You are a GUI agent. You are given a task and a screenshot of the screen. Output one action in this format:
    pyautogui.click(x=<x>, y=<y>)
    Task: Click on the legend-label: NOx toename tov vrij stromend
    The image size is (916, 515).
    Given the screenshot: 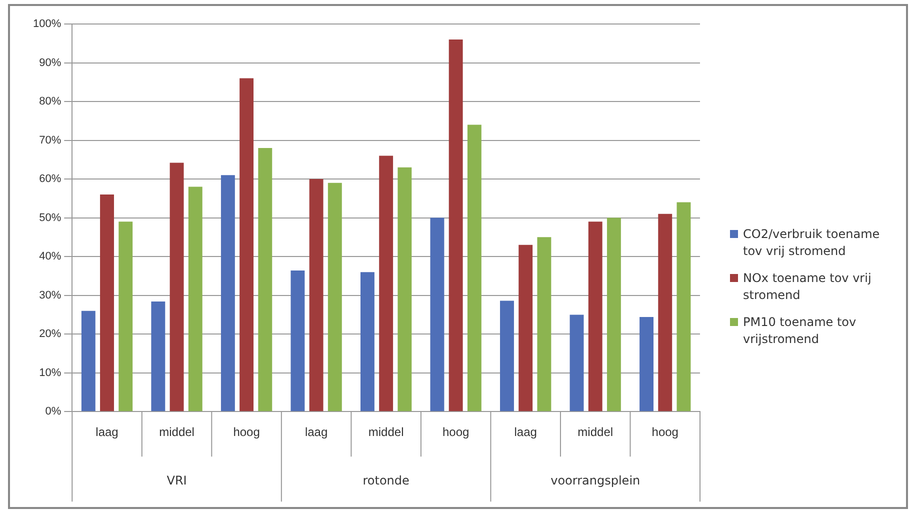 What is the action you would take?
    pyautogui.click(x=807, y=287)
    